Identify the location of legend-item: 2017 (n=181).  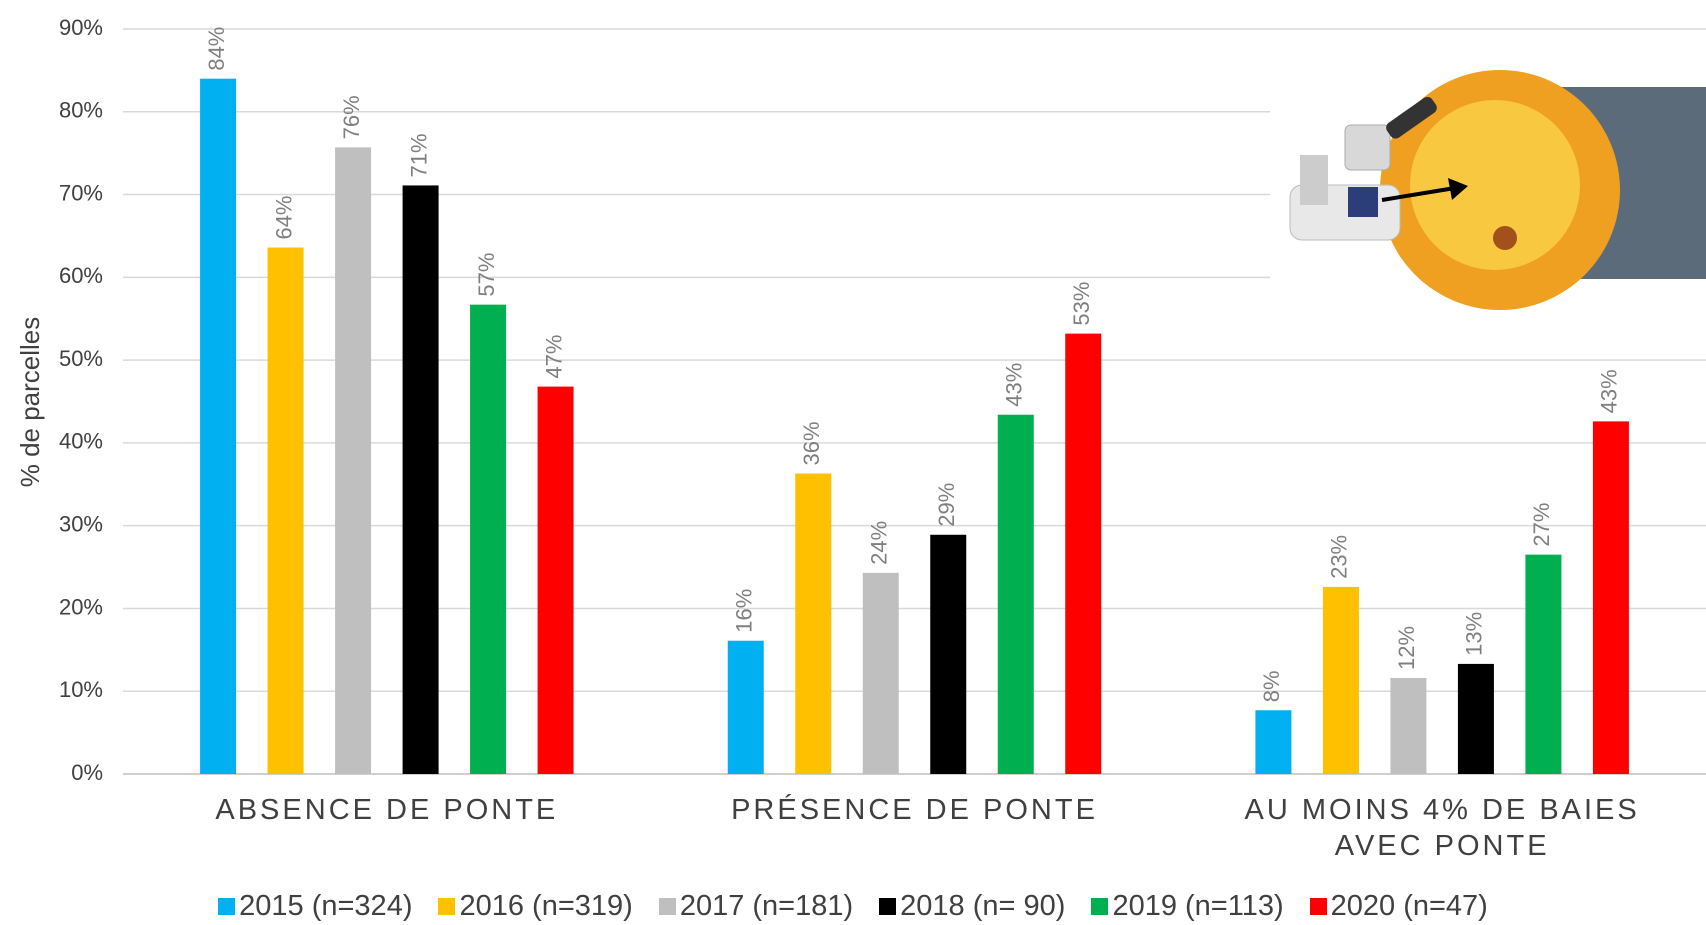
(756, 906).